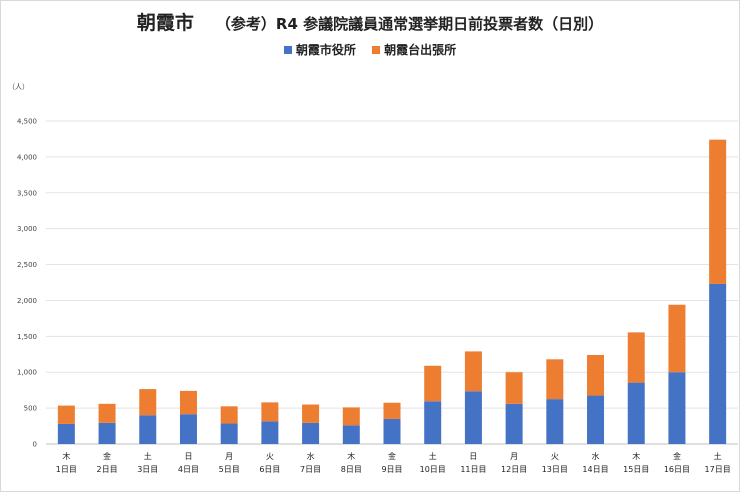 This screenshot has width=740, height=492. I want to click on x-category-label: 9日目, so click(391, 469).